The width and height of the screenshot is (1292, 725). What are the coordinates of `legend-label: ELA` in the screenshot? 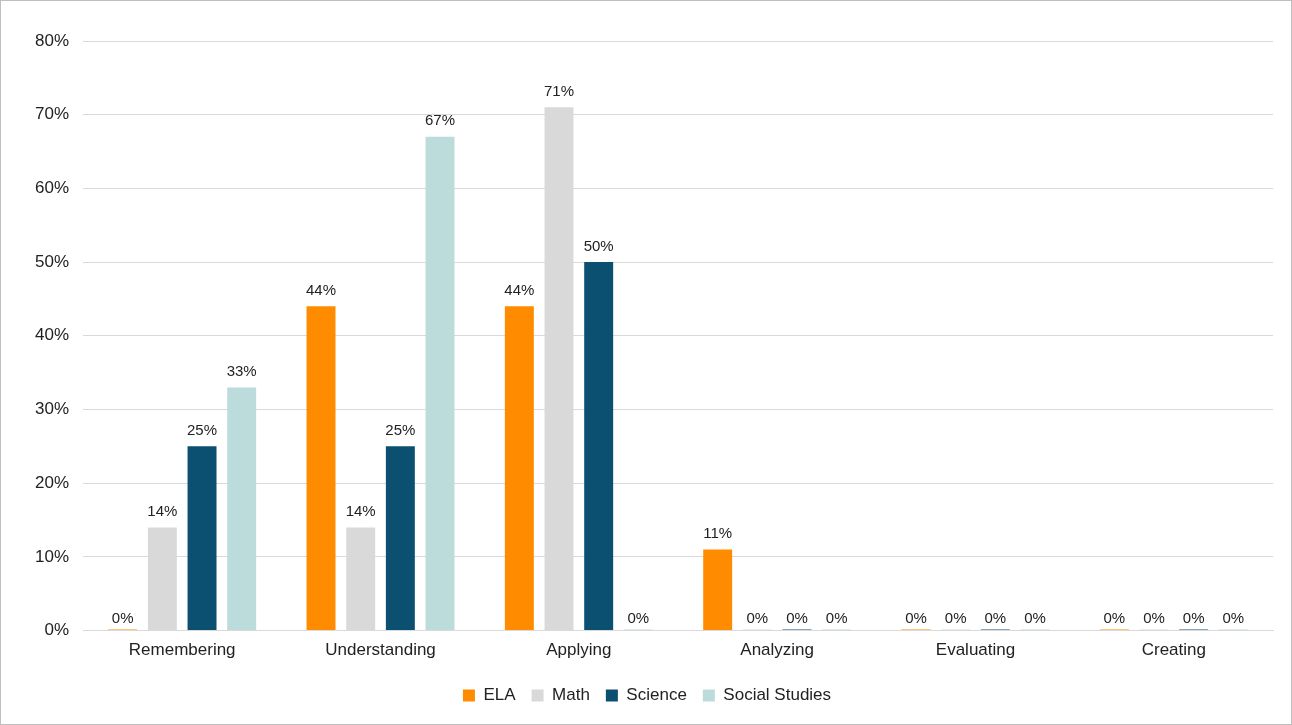 It's located at (500, 695).